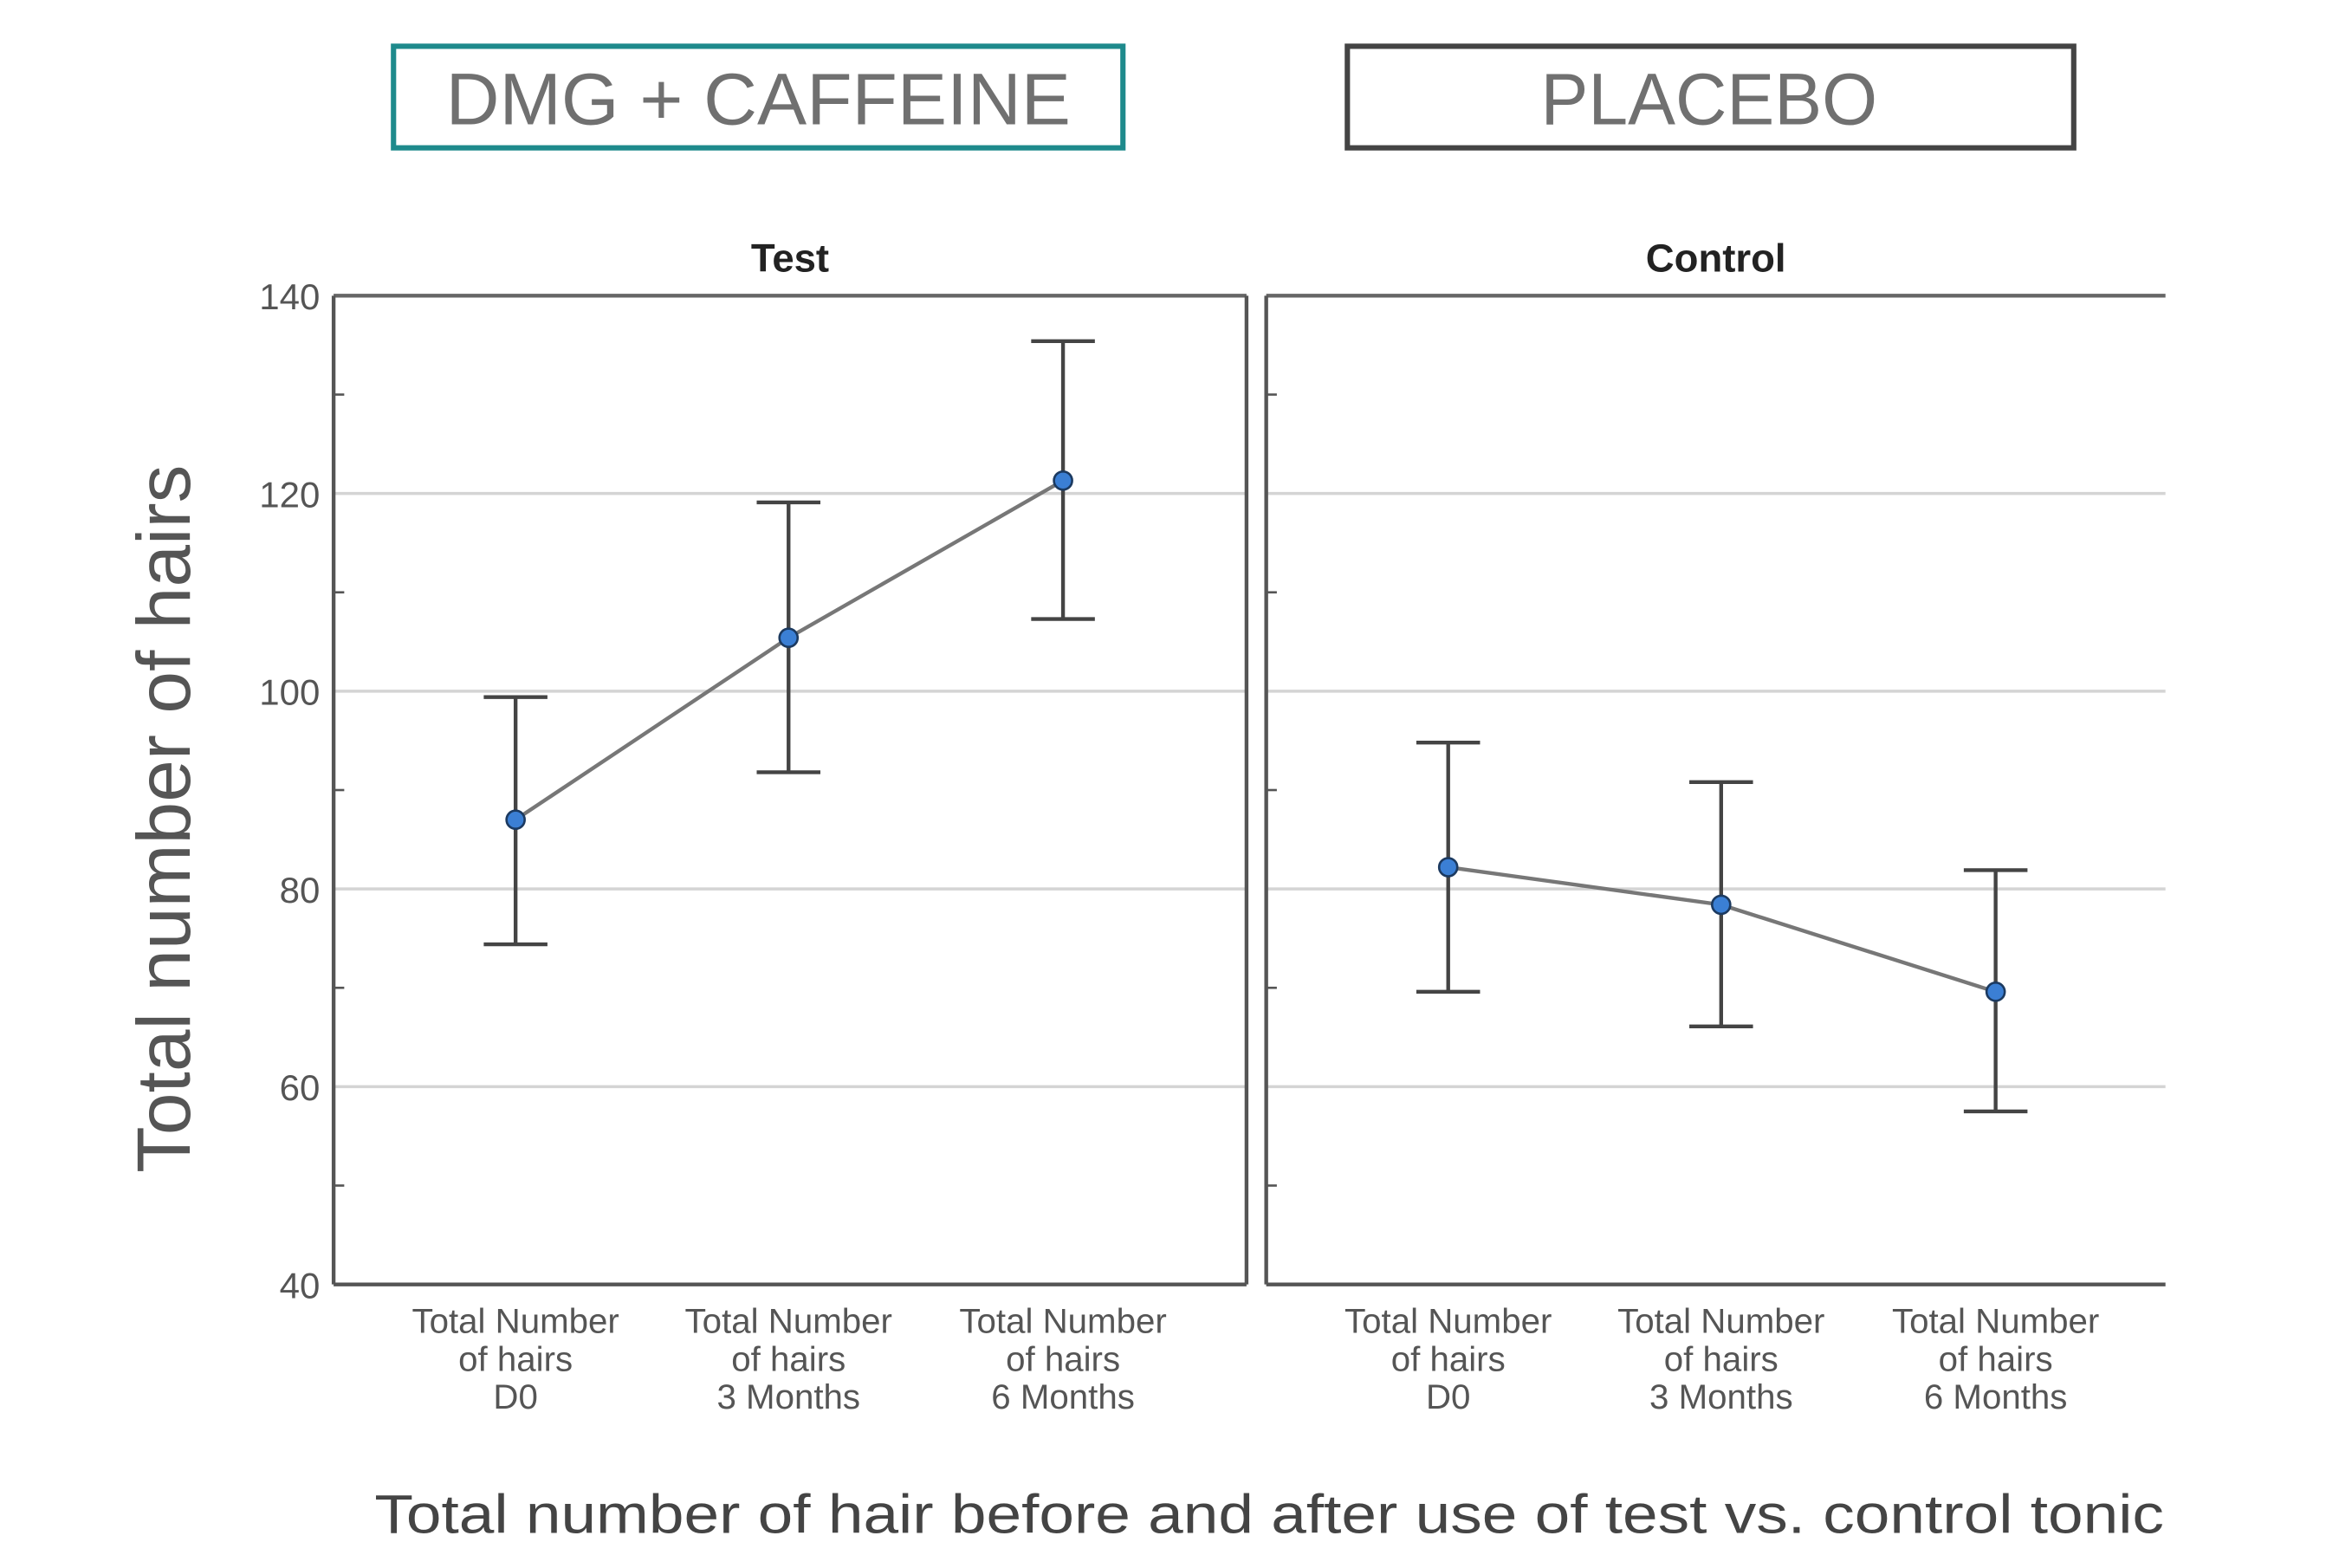 This screenshot has width=2352, height=1568. I want to click on control-group-box, so click(1710, 97).